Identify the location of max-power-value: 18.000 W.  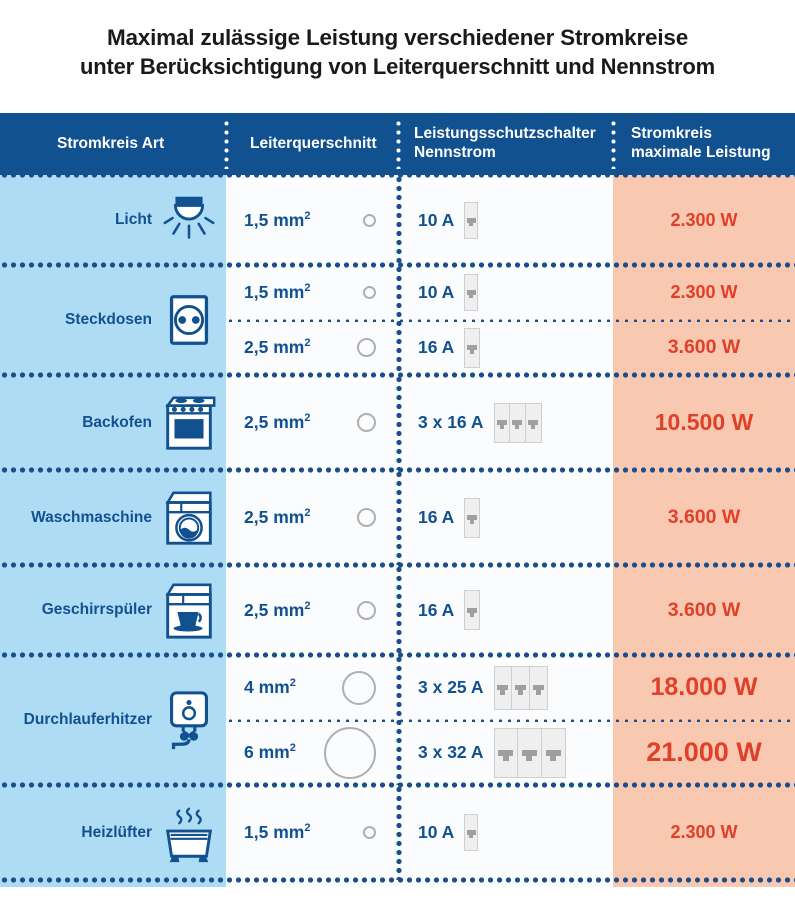
(704, 687).